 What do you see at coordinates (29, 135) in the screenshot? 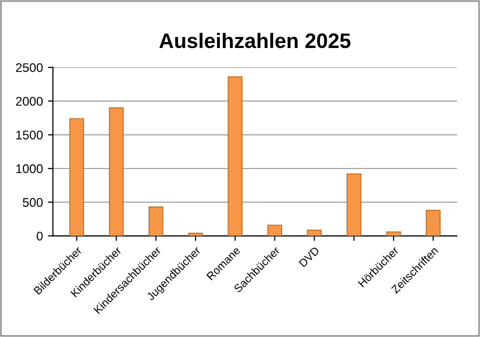
I see `y-tick-label: 1500` at bounding box center [29, 135].